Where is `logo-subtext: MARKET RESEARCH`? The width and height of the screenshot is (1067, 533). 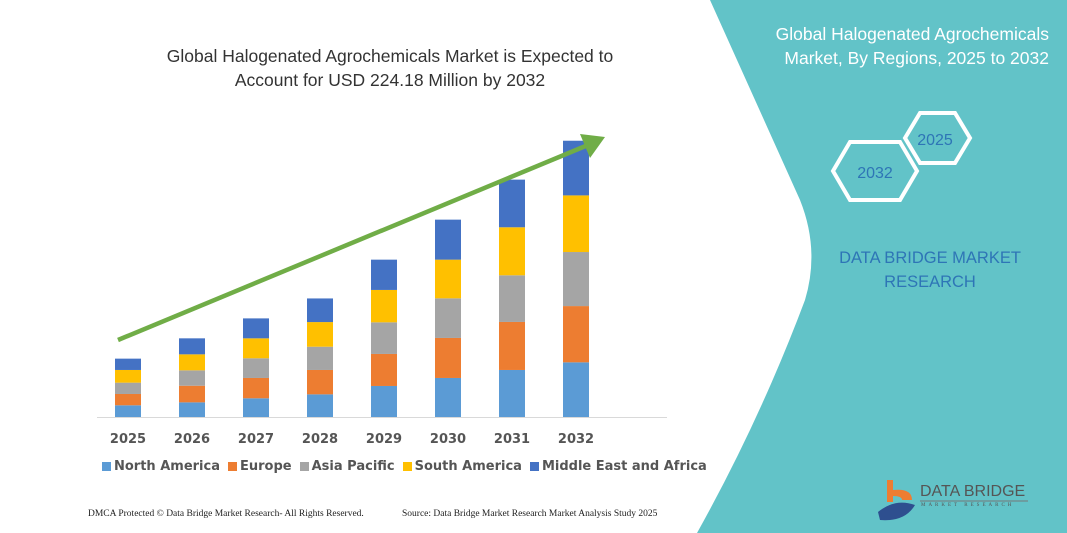 logo-subtext: MARKET RESEARCH is located at coordinates (968, 505).